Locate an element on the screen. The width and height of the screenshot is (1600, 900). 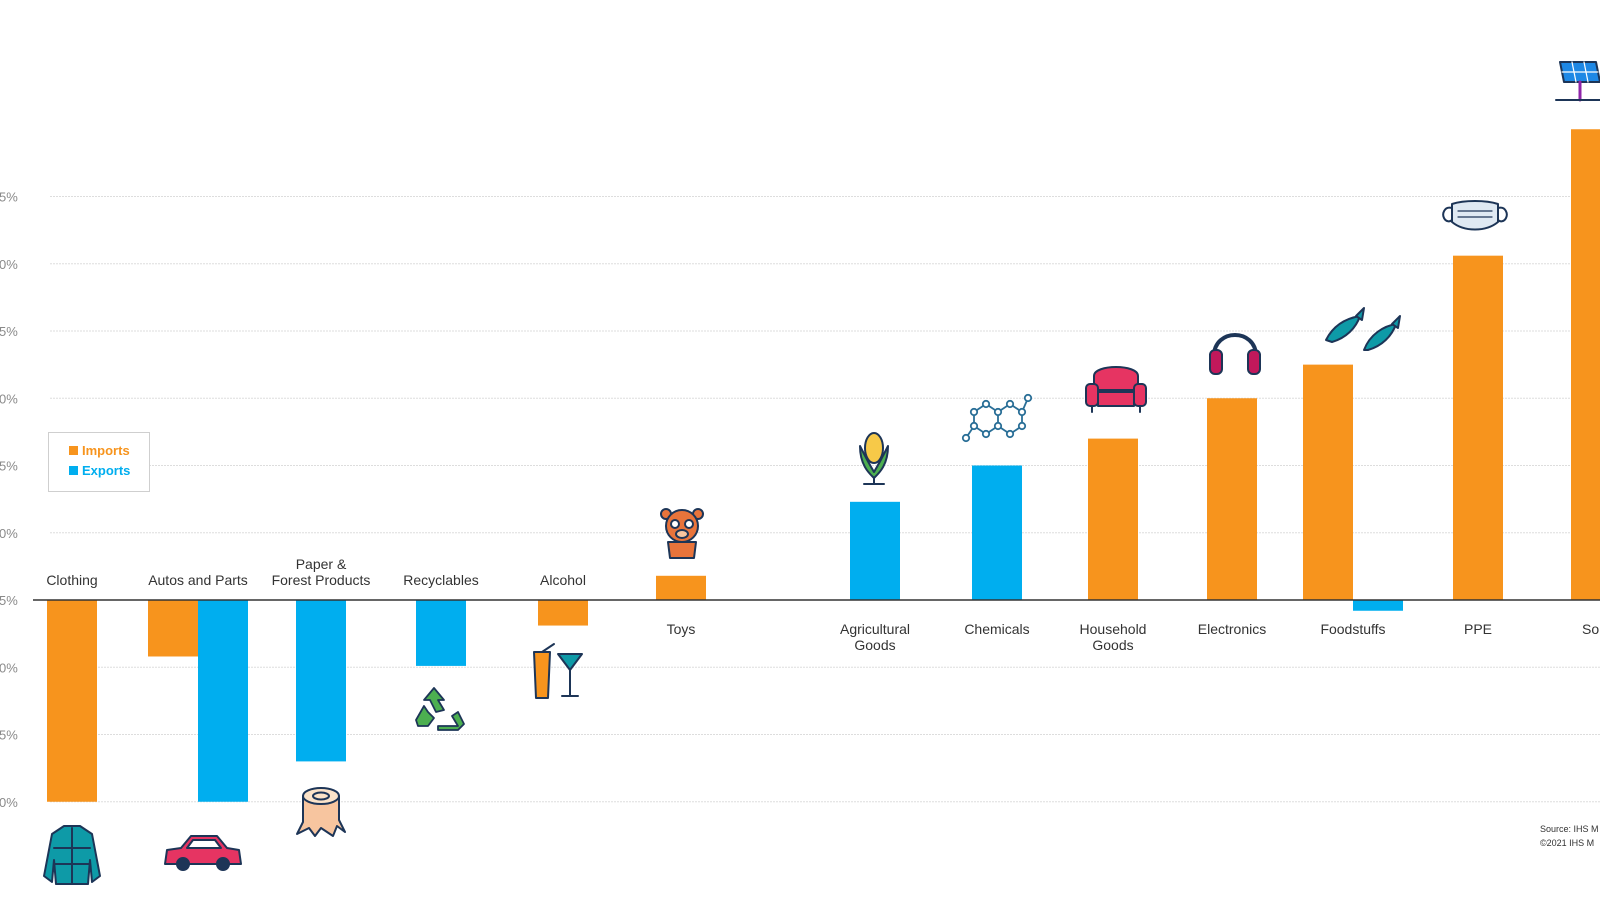
legend-swatch-exports is located at coordinates (73, 470).